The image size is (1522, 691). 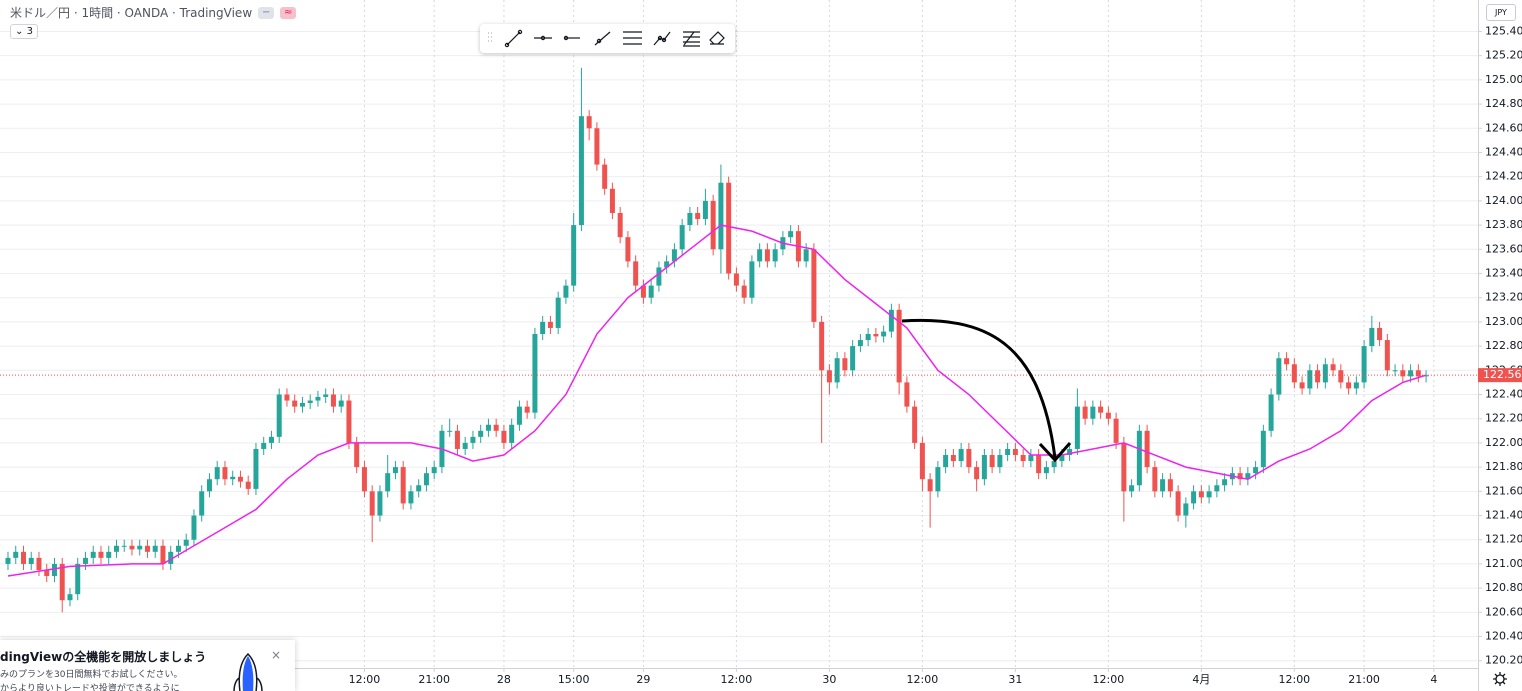 What do you see at coordinates (1503, 442) in the screenshot?
I see `y-tick-label: 122.000` at bounding box center [1503, 442].